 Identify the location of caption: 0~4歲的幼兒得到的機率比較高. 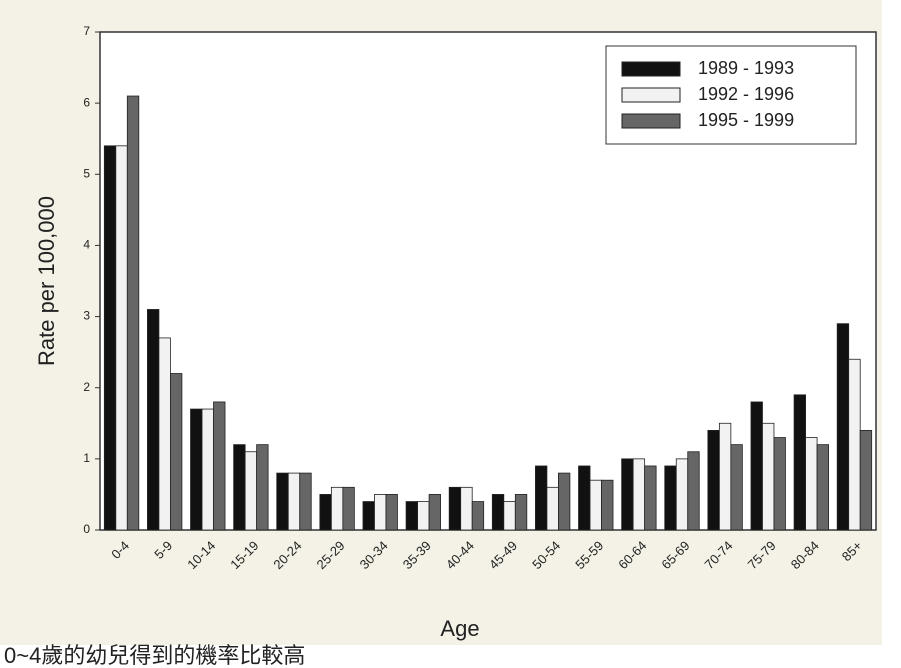
(154, 655).